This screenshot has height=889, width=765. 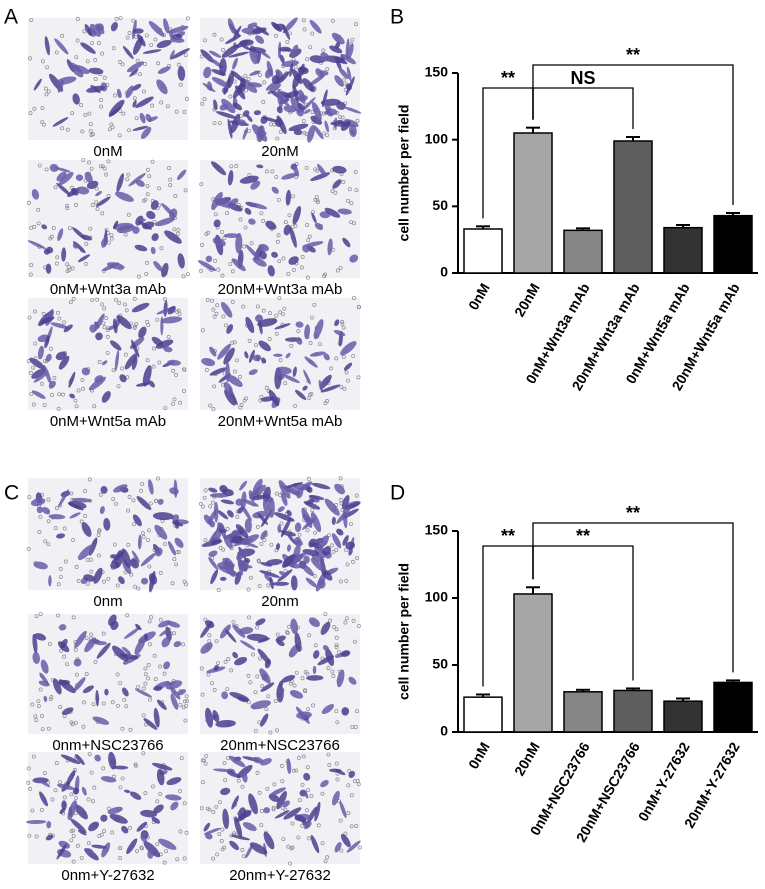 What do you see at coordinates (683, 699) in the screenshot?
I see `error-bar` at bounding box center [683, 699].